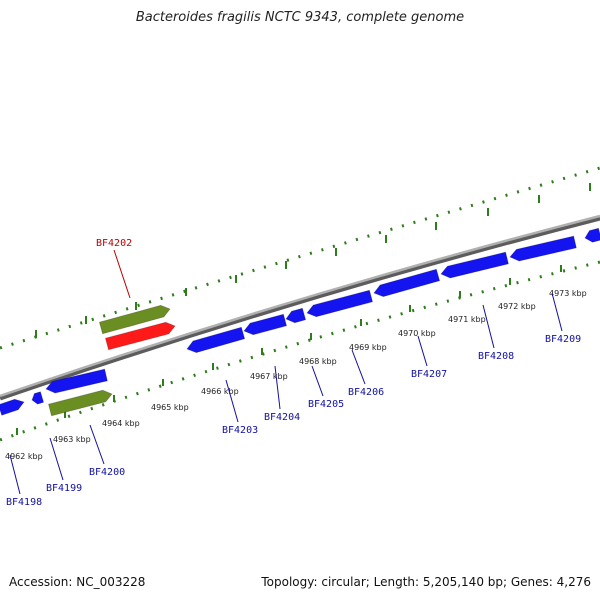  Describe the element at coordinates (170, 407) in the screenshot. I see `tick-label: 4965 kbp` at that location.